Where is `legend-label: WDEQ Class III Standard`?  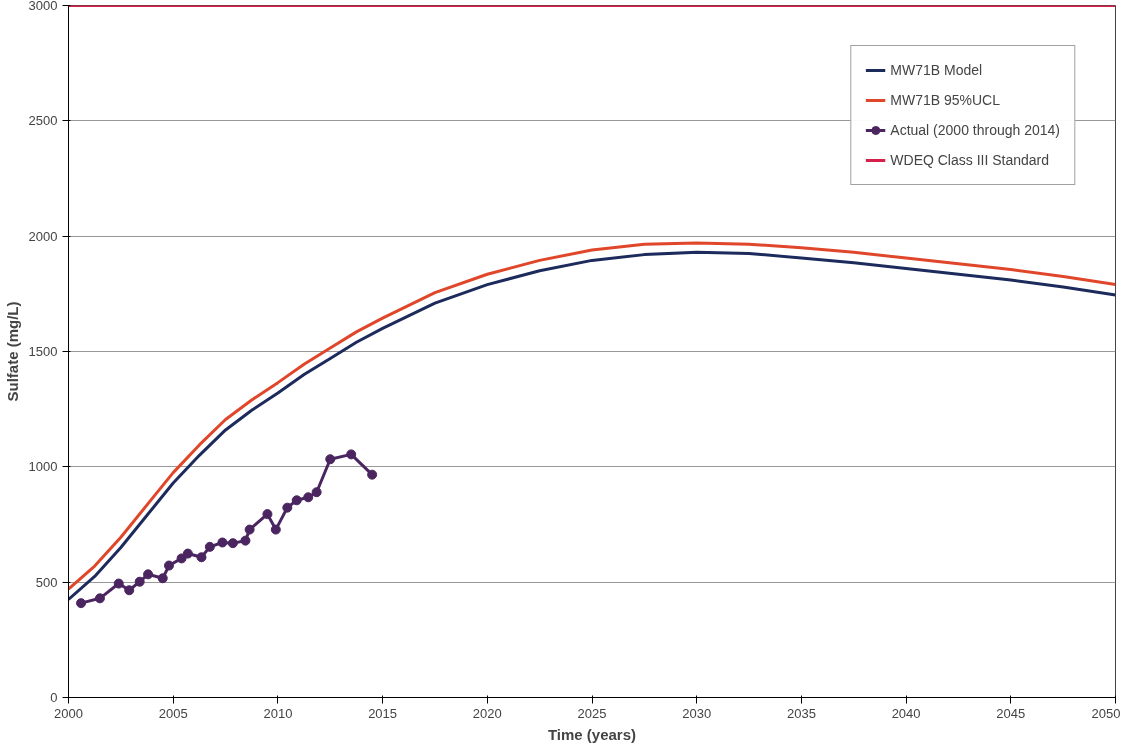
legend-label: WDEQ Class III Standard is located at coordinates (970, 160).